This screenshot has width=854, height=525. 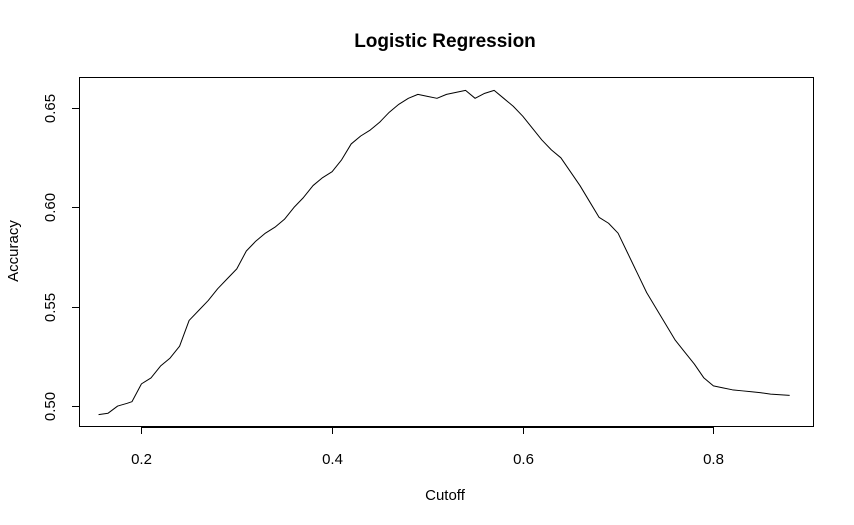 What do you see at coordinates (13, 251) in the screenshot?
I see `y-axis-title: Accuracy` at bounding box center [13, 251].